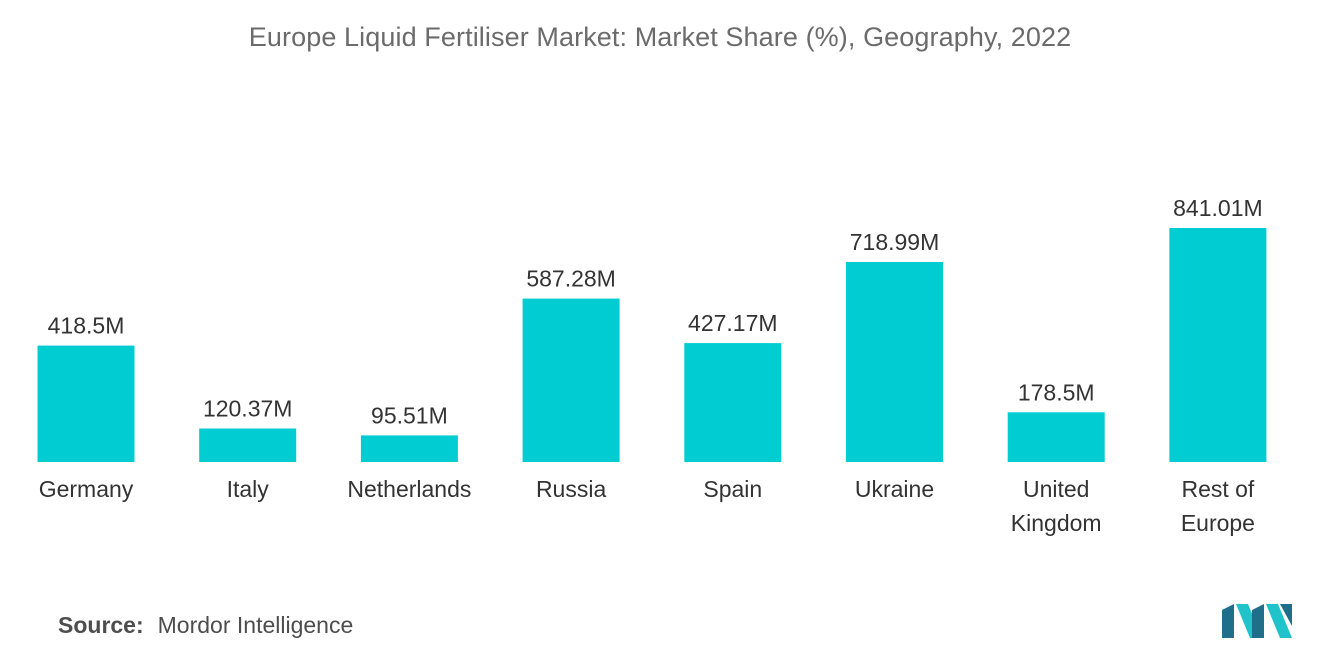  I want to click on data-label-3: 587.28M, so click(571, 279).